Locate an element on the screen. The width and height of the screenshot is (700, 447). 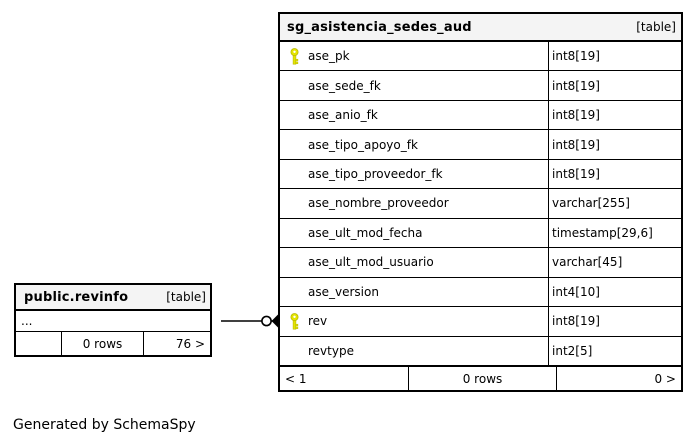
column-name: ase_sede_fk is located at coordinates (344, 85).